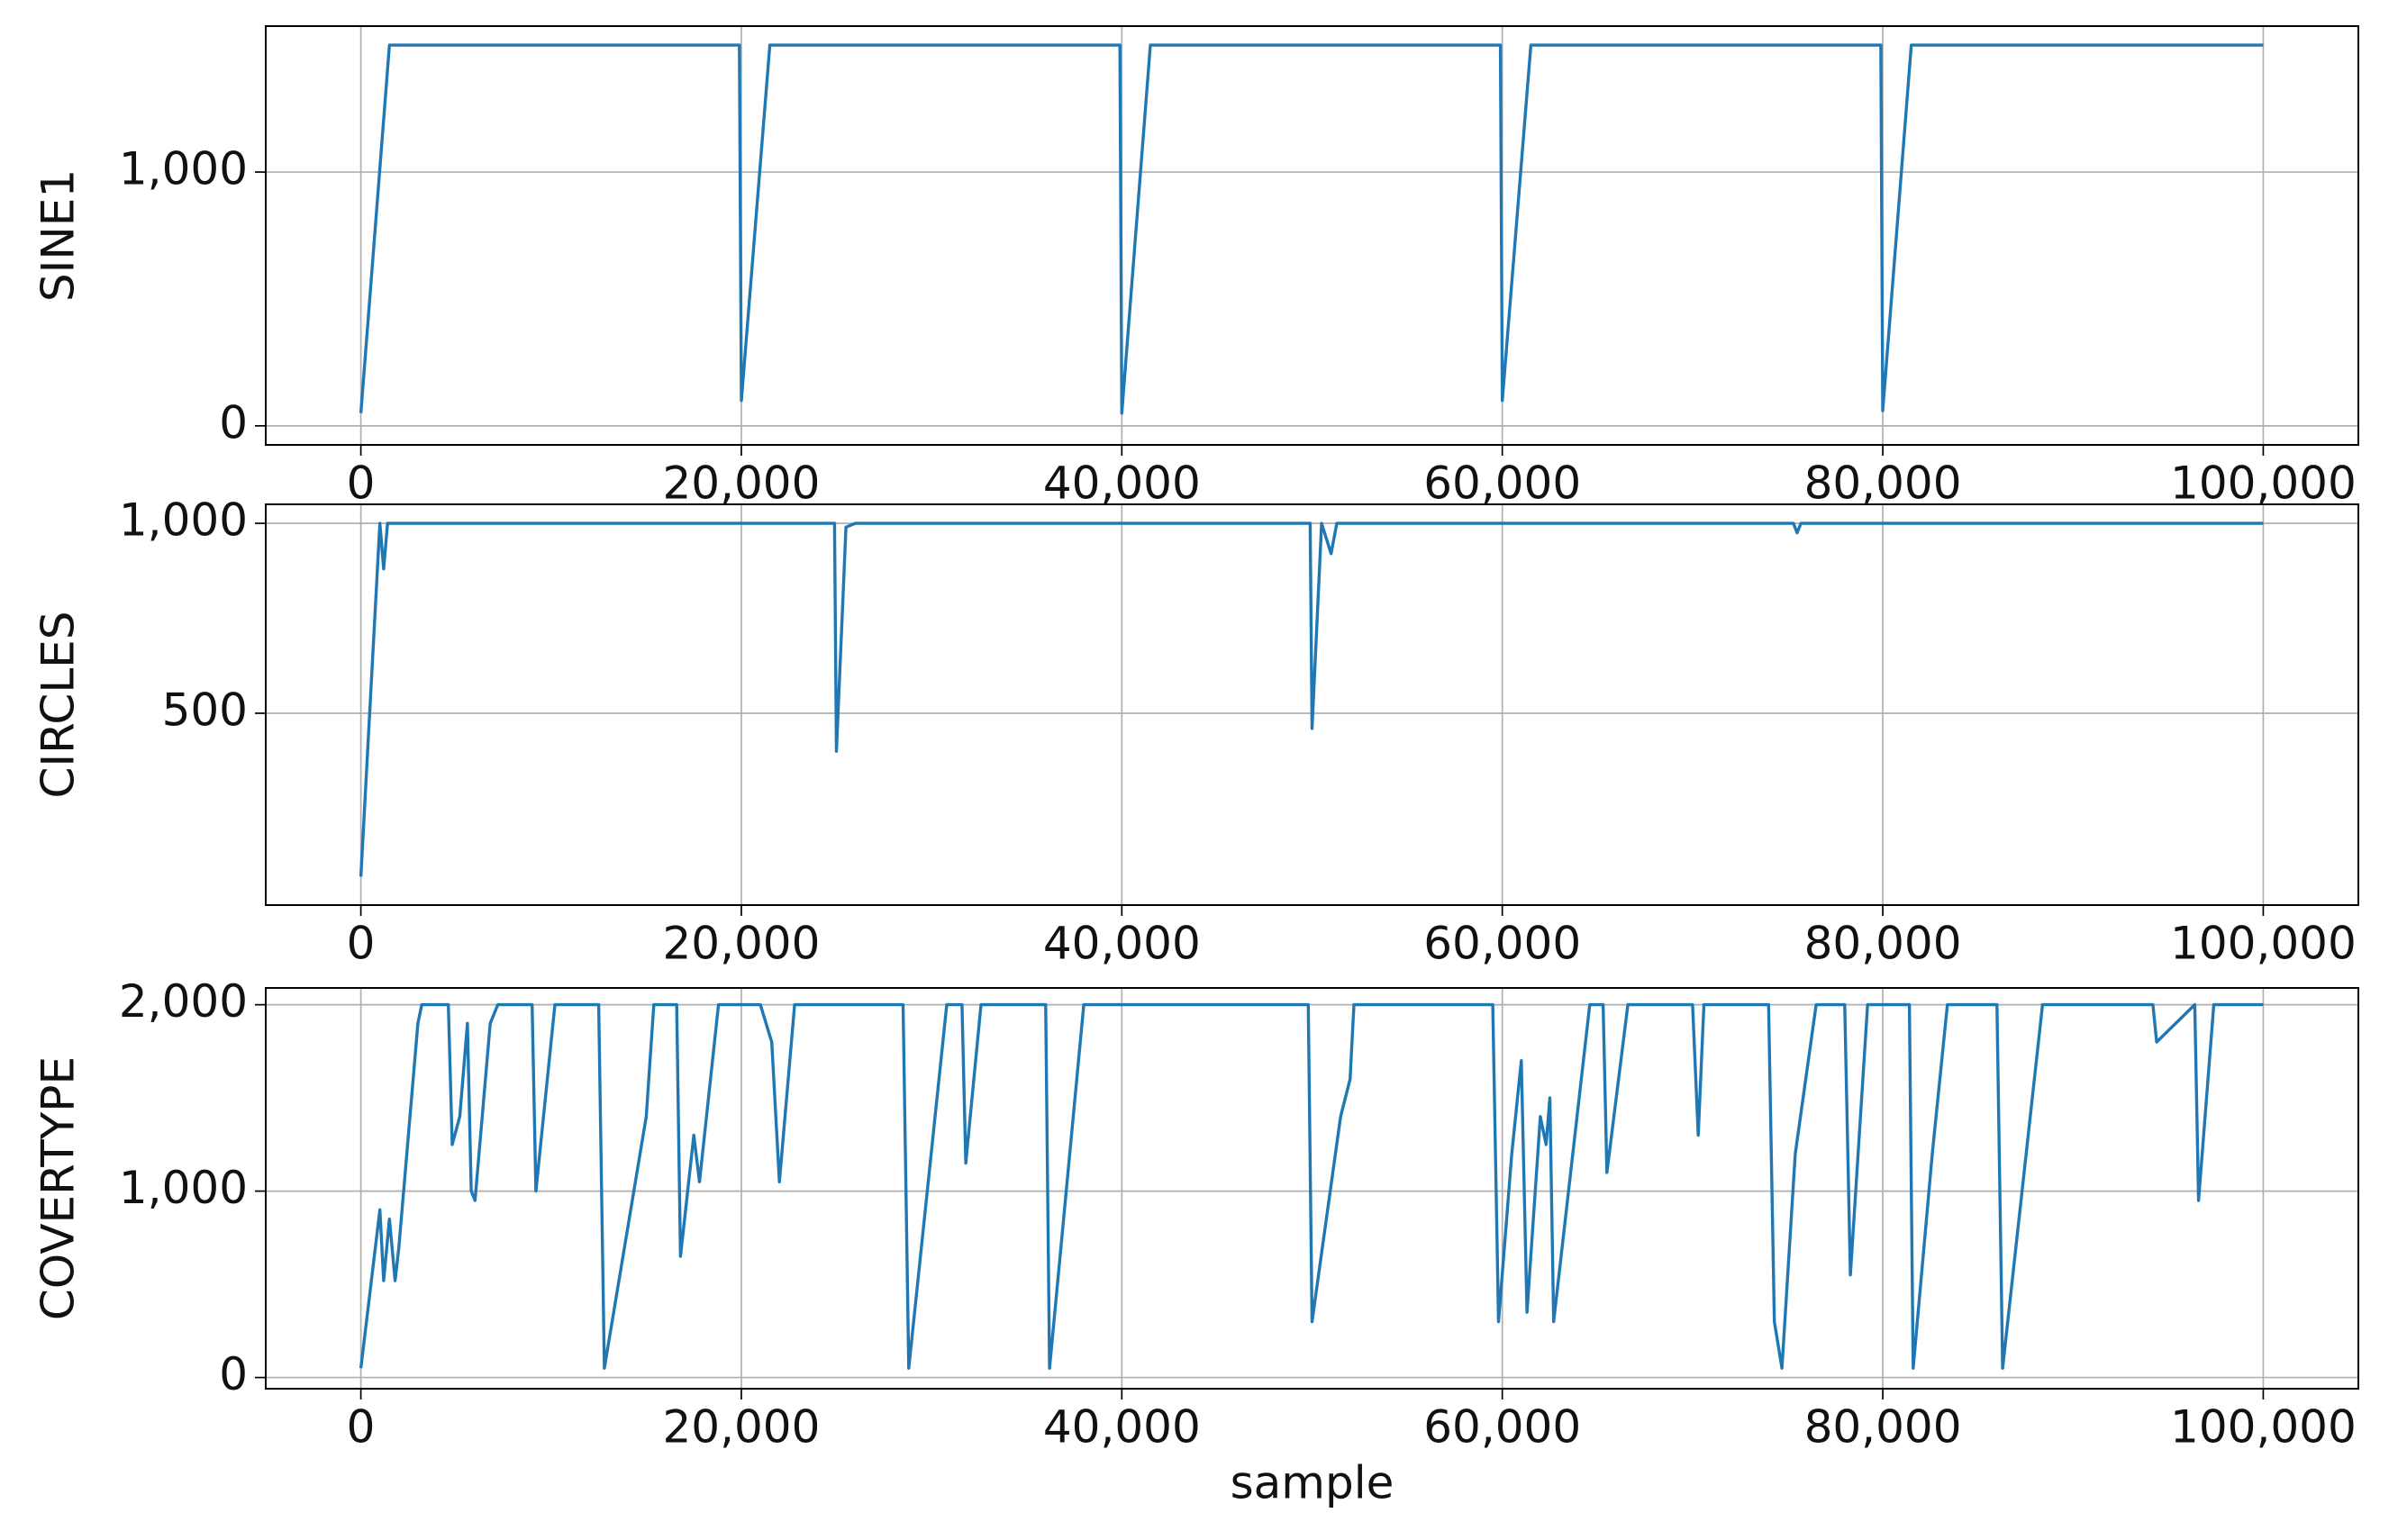 This screenshot has width=2398, height=1540. I want to click on x-axis-label: sample, so click(1312, 1483).